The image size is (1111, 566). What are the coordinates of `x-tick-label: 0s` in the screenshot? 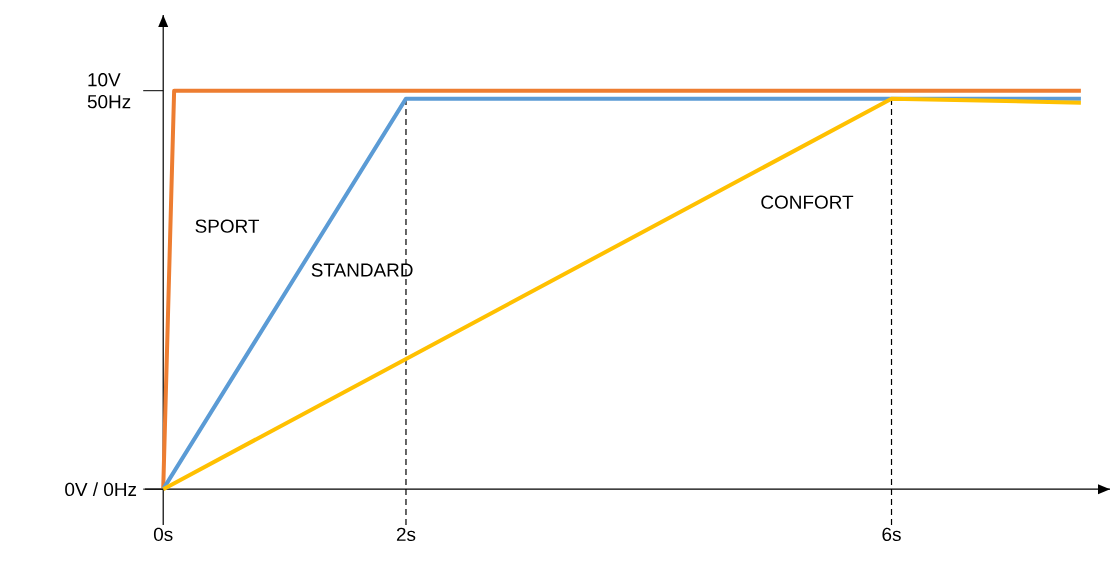 It's located at (163, 534).